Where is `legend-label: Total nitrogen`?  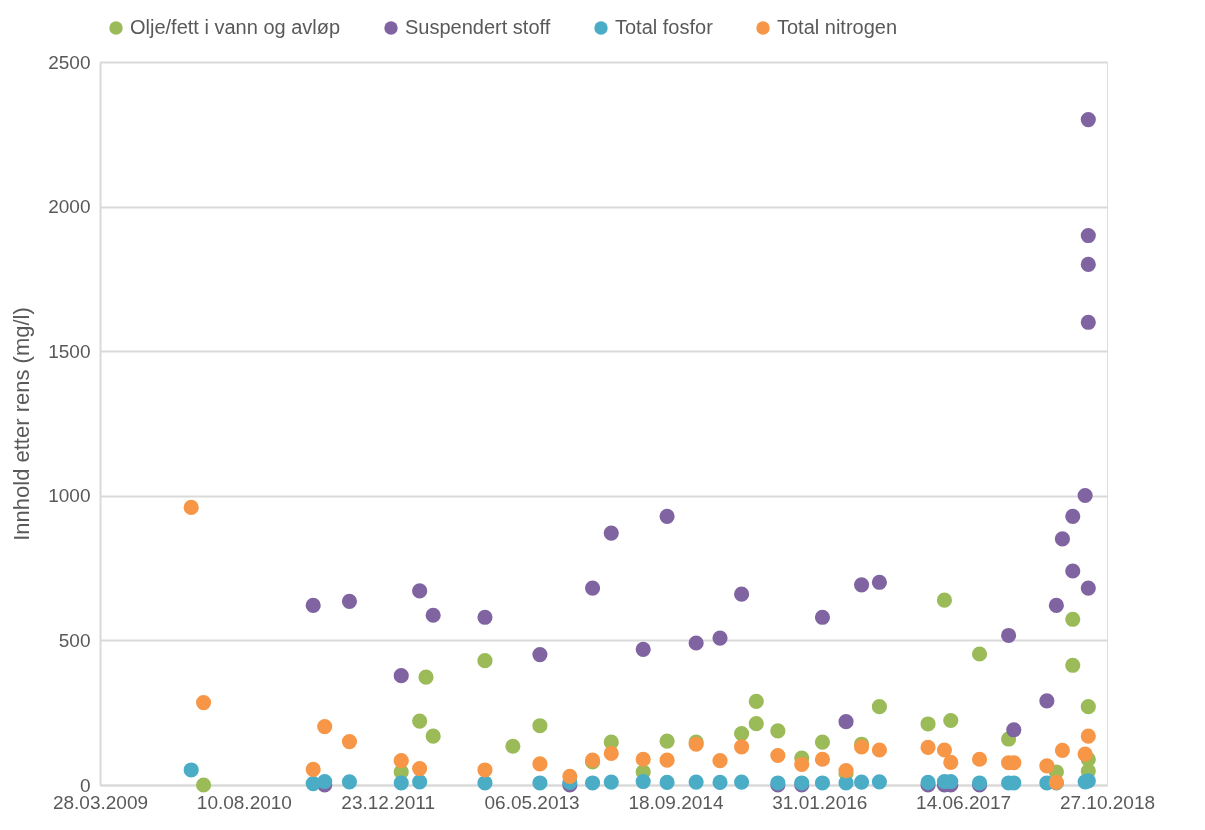 legend-label: Total nitrogen is located at coordinates (837, 27).